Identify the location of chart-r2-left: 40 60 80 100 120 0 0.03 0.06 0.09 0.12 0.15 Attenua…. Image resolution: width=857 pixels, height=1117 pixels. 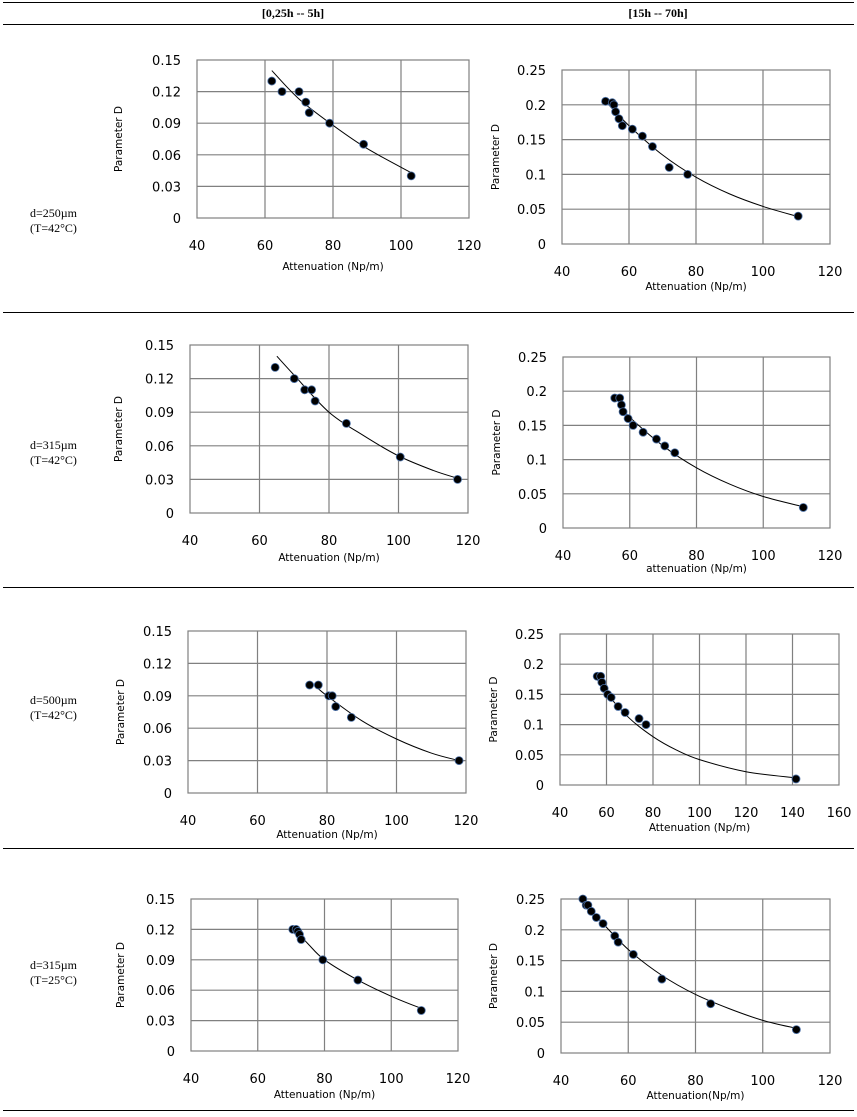
(296, 451).